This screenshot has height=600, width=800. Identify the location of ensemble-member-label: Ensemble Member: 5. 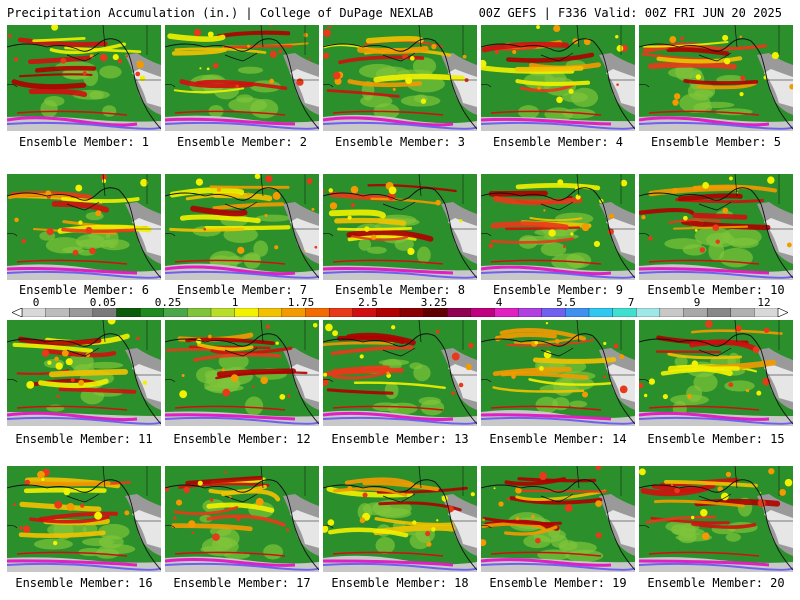
(716, 142).